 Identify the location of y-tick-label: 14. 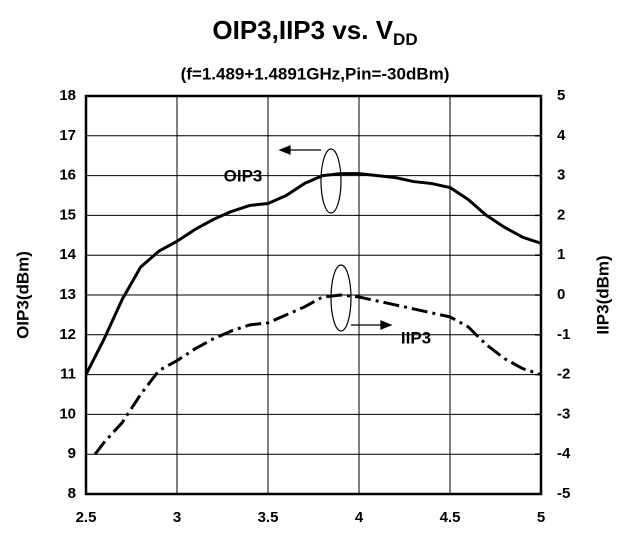
(67, 254).